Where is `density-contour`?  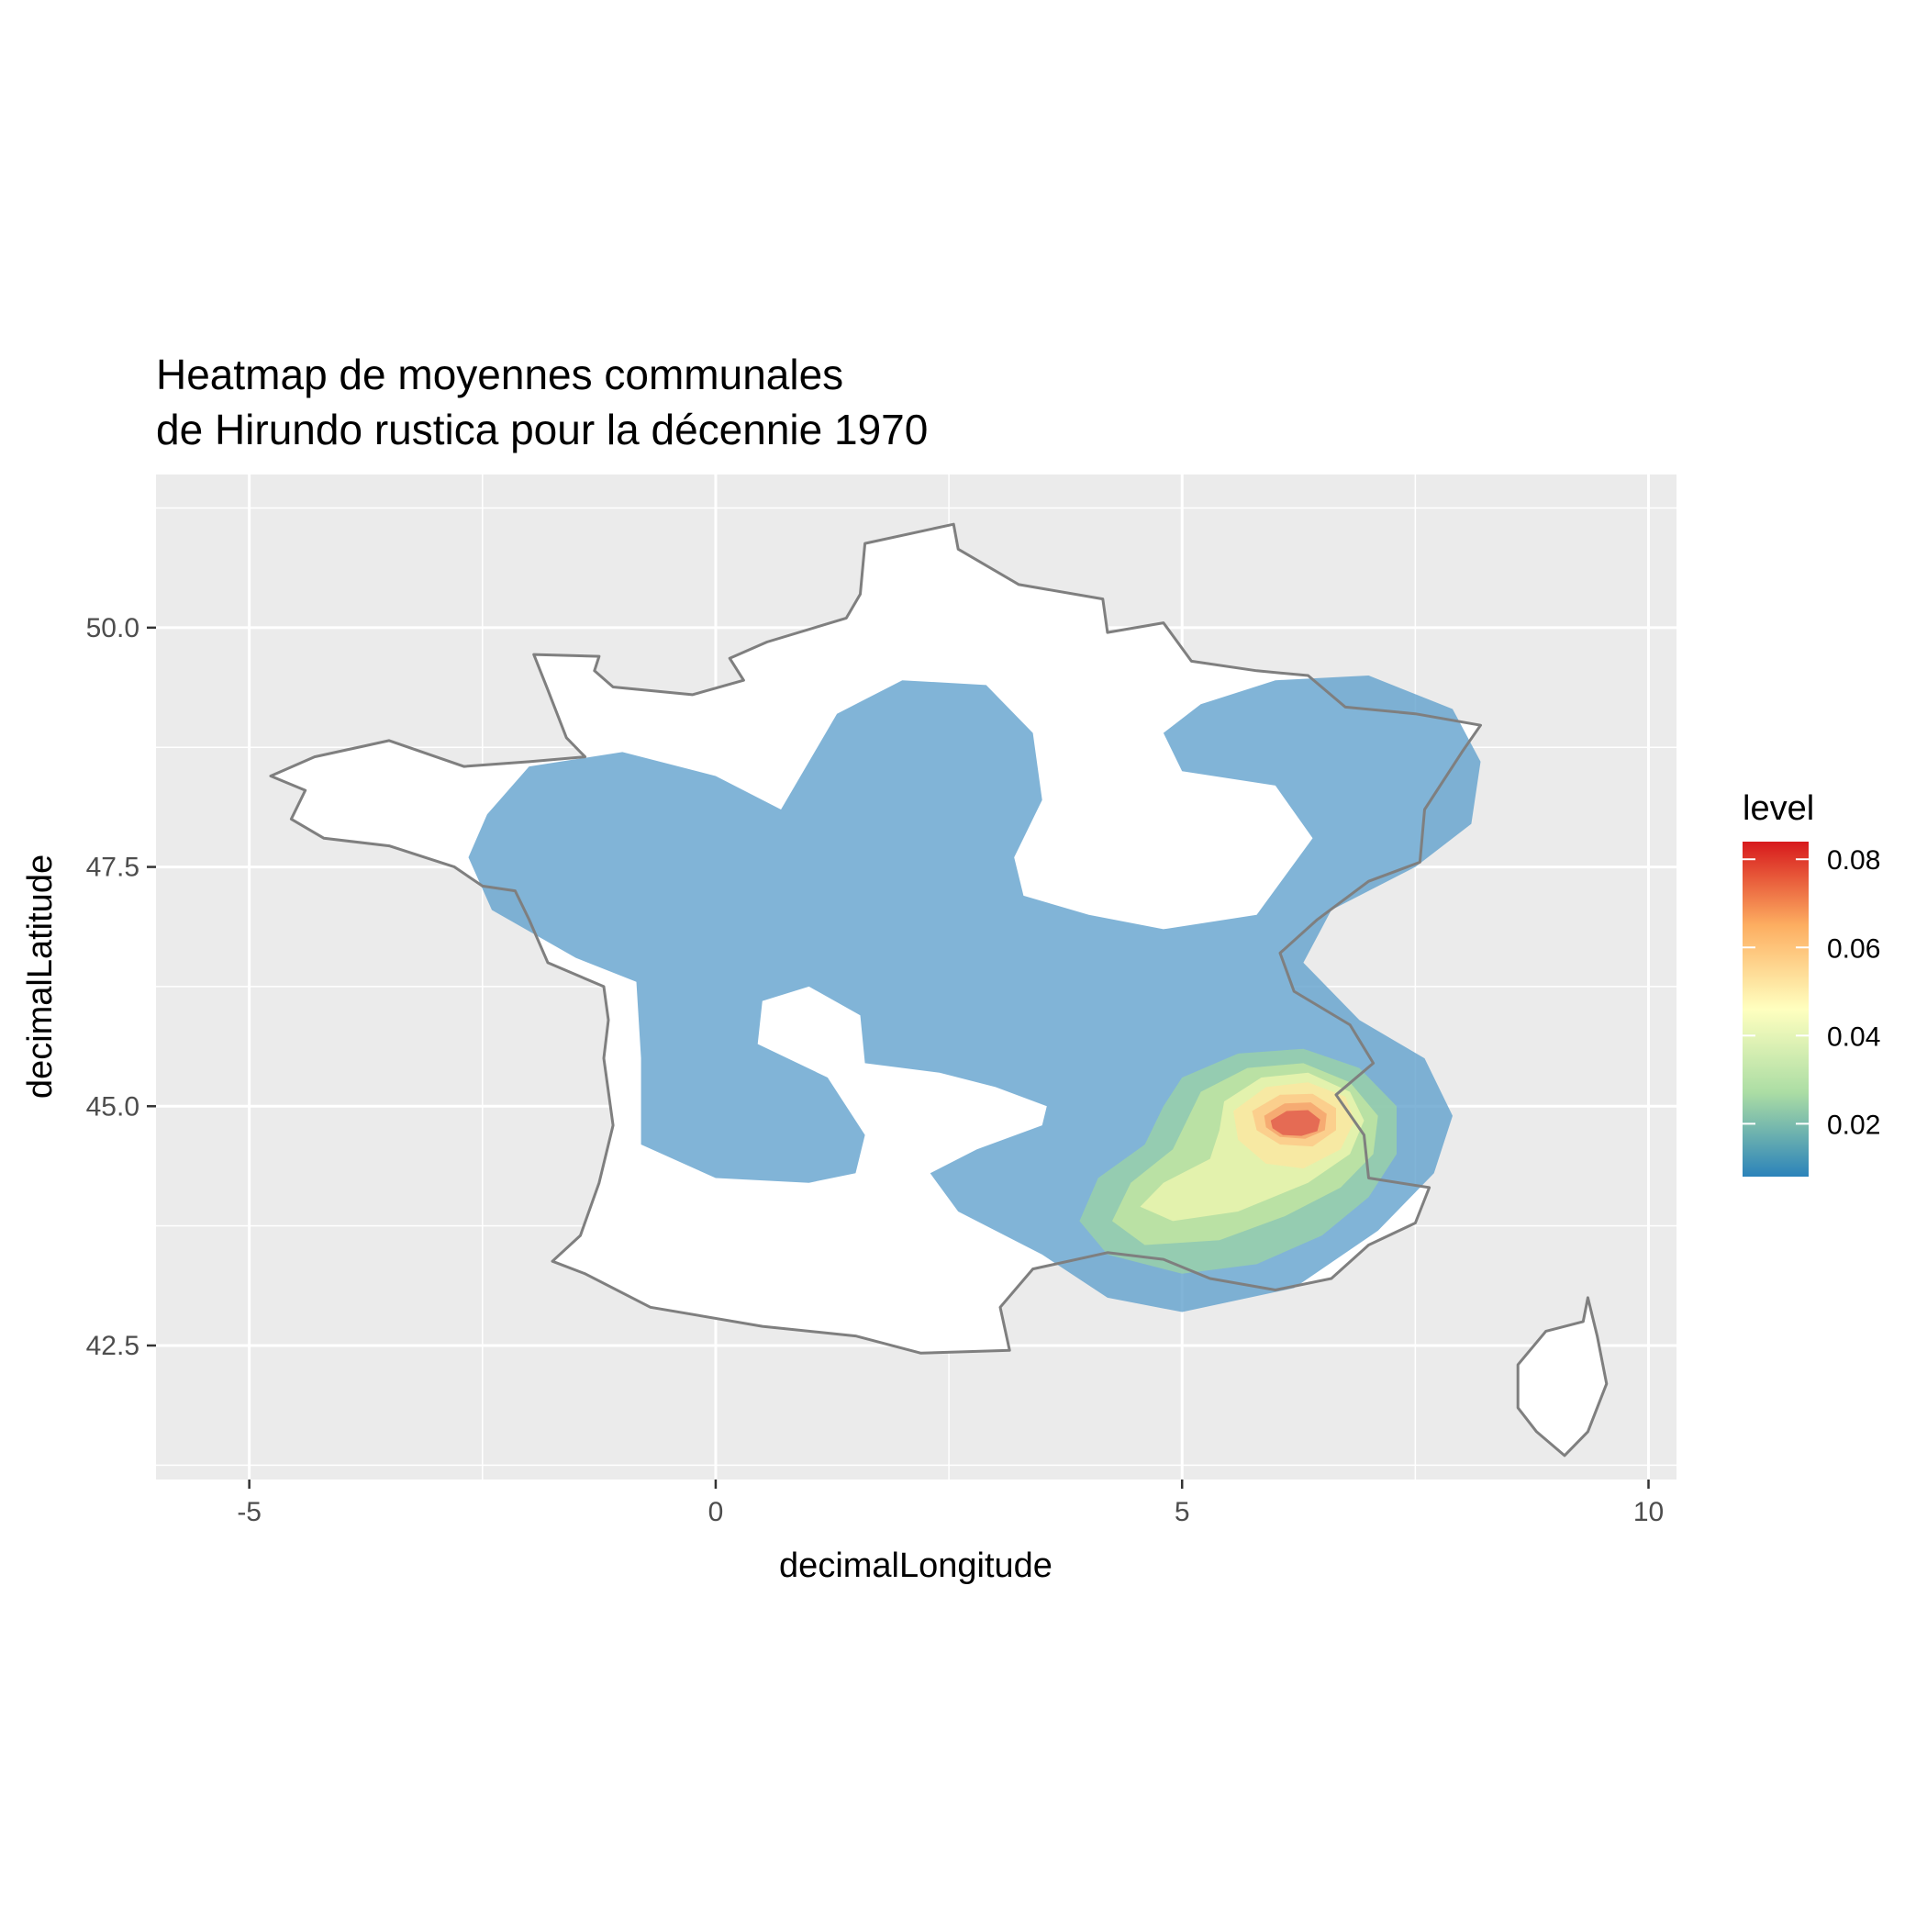 density-contour is located at coordinates (1295, 1123).